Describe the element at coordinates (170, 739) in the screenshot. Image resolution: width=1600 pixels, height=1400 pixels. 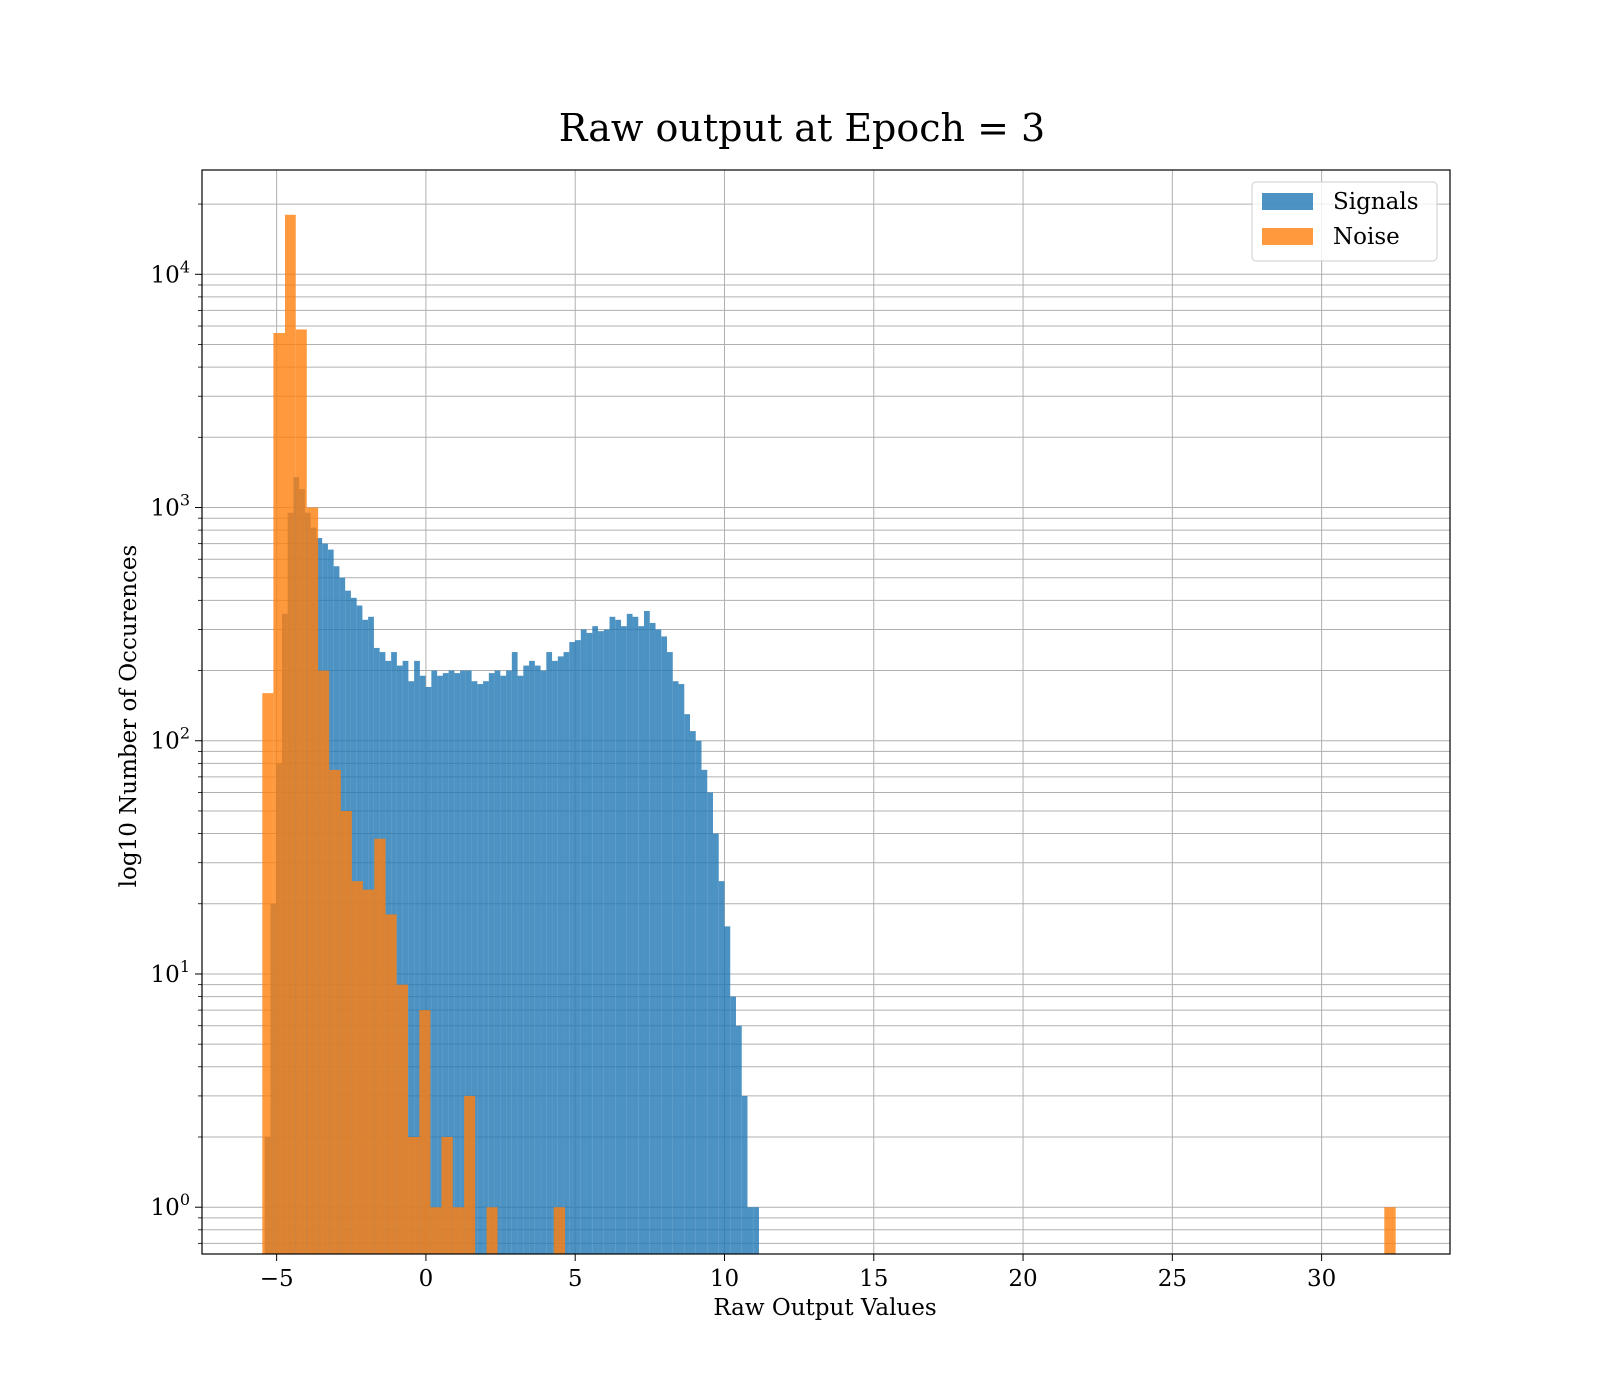
I see `y-tick-label: 10²` at that location.